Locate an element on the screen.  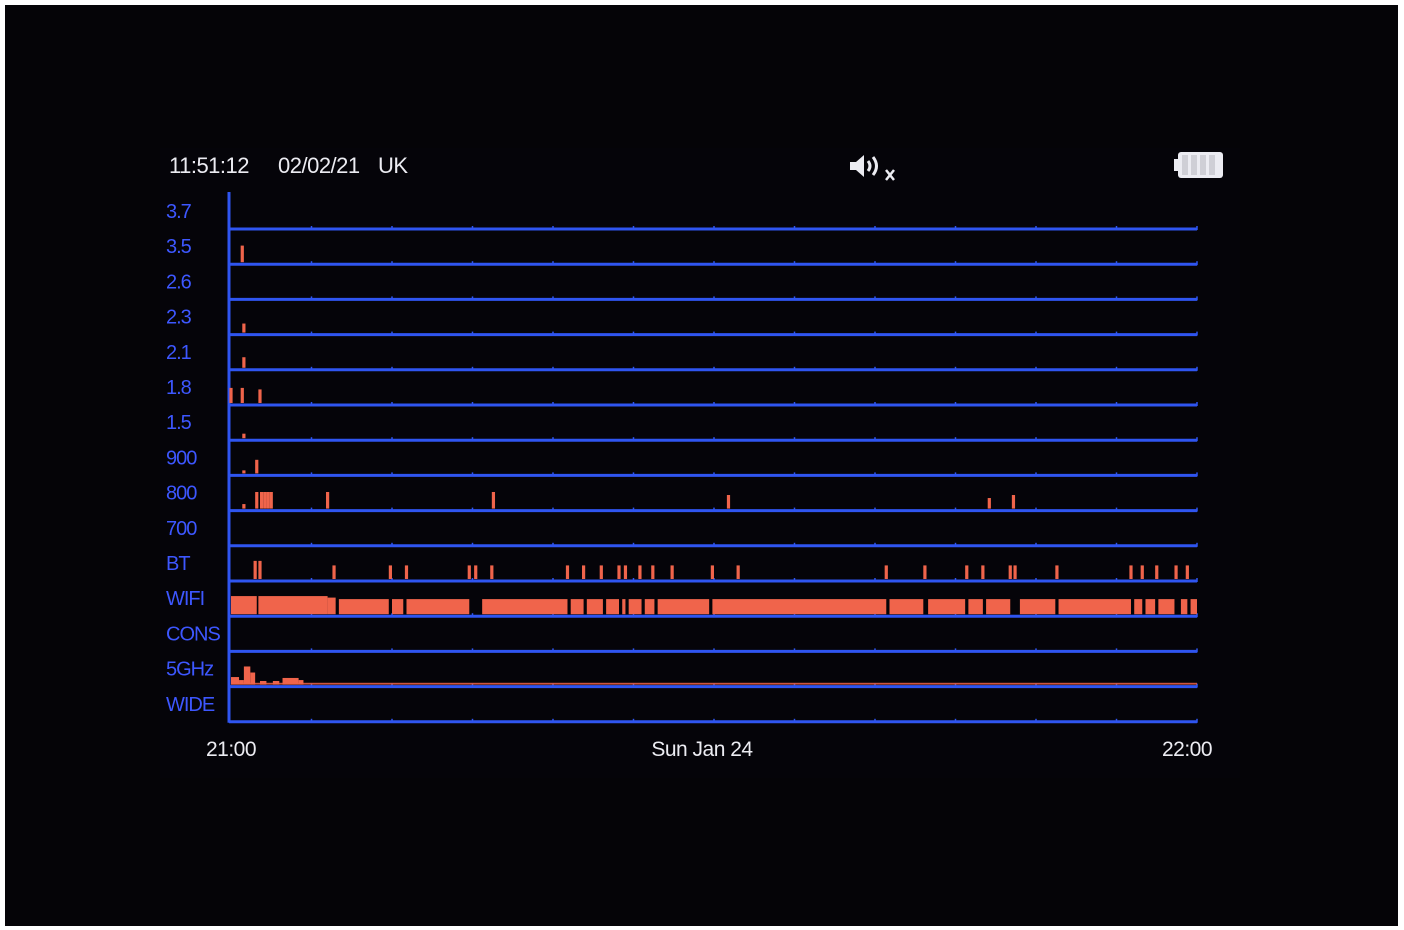
battery-full-icon is located at coordinates (1198, 165).